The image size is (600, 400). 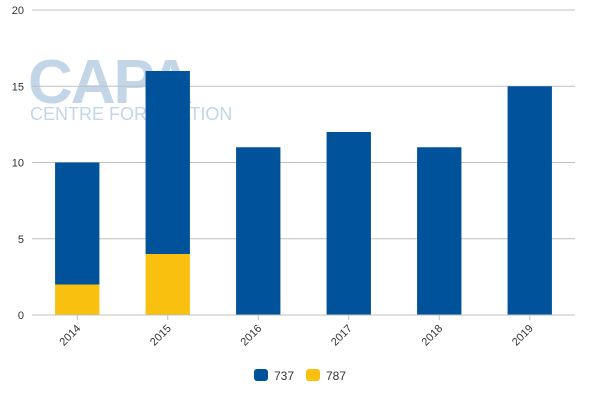 I want to click on bar-737-2019, so click(x=529, y=200).